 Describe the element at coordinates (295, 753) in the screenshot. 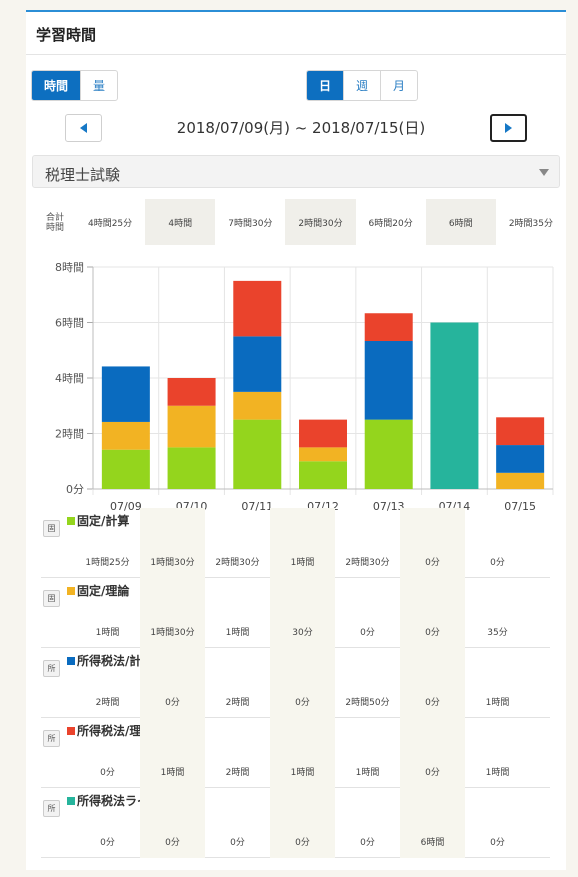

I see `breakdown-section: 所 所得税法/理論 0分 1時間 2時間 1時間 1時間 0分 1時間` at that location.